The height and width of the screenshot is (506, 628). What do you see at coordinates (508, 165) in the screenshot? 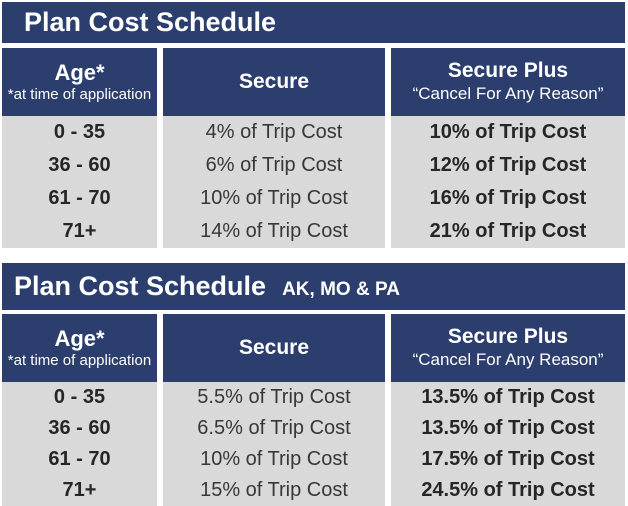
I see `secure-plus-cell: 12% of Trip Cost` at bounding box center [508, 165].